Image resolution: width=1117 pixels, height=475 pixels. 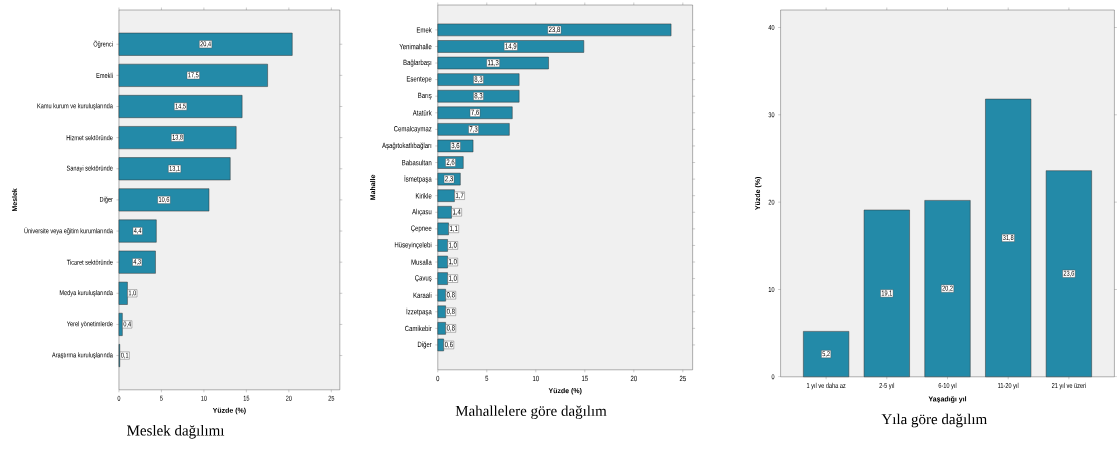 What do you see at coordinates (176, 432) in the screenshot?
I see `text: Meslek dağılımı` at bounding box center [176, 432].